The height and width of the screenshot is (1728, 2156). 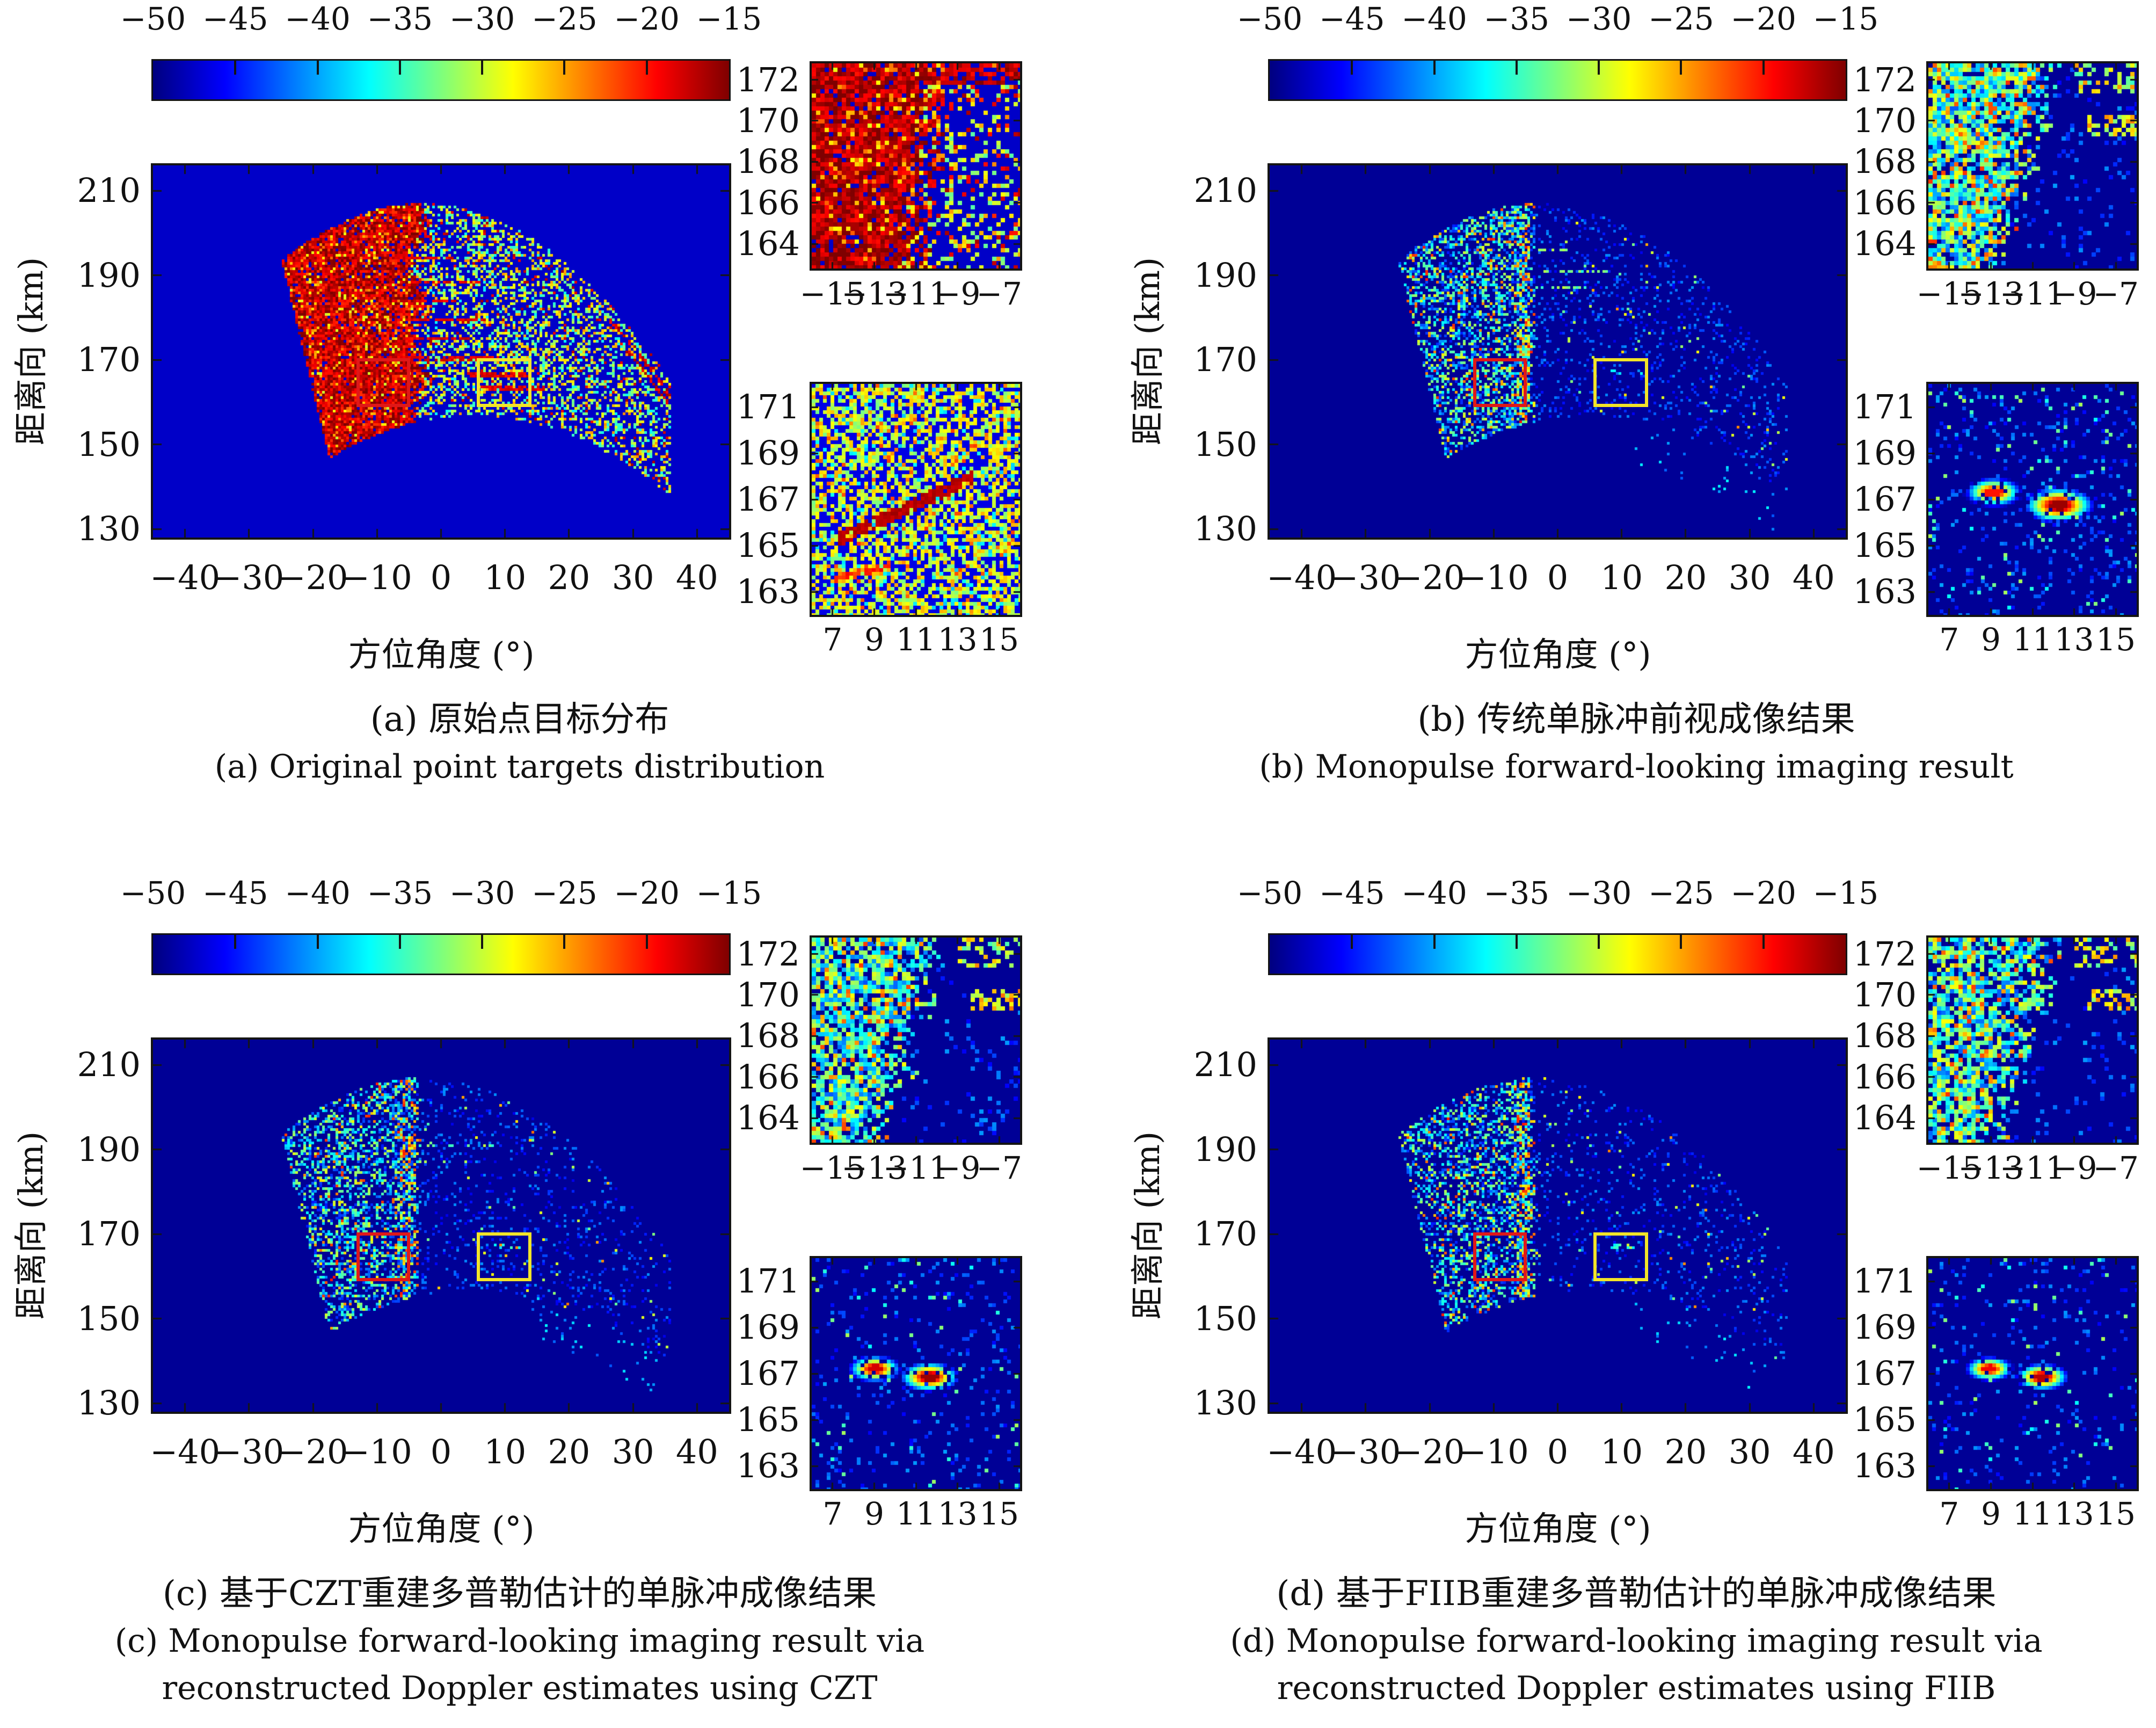 I want to click on y-tick-label: 190, so click(x=109, y=275).